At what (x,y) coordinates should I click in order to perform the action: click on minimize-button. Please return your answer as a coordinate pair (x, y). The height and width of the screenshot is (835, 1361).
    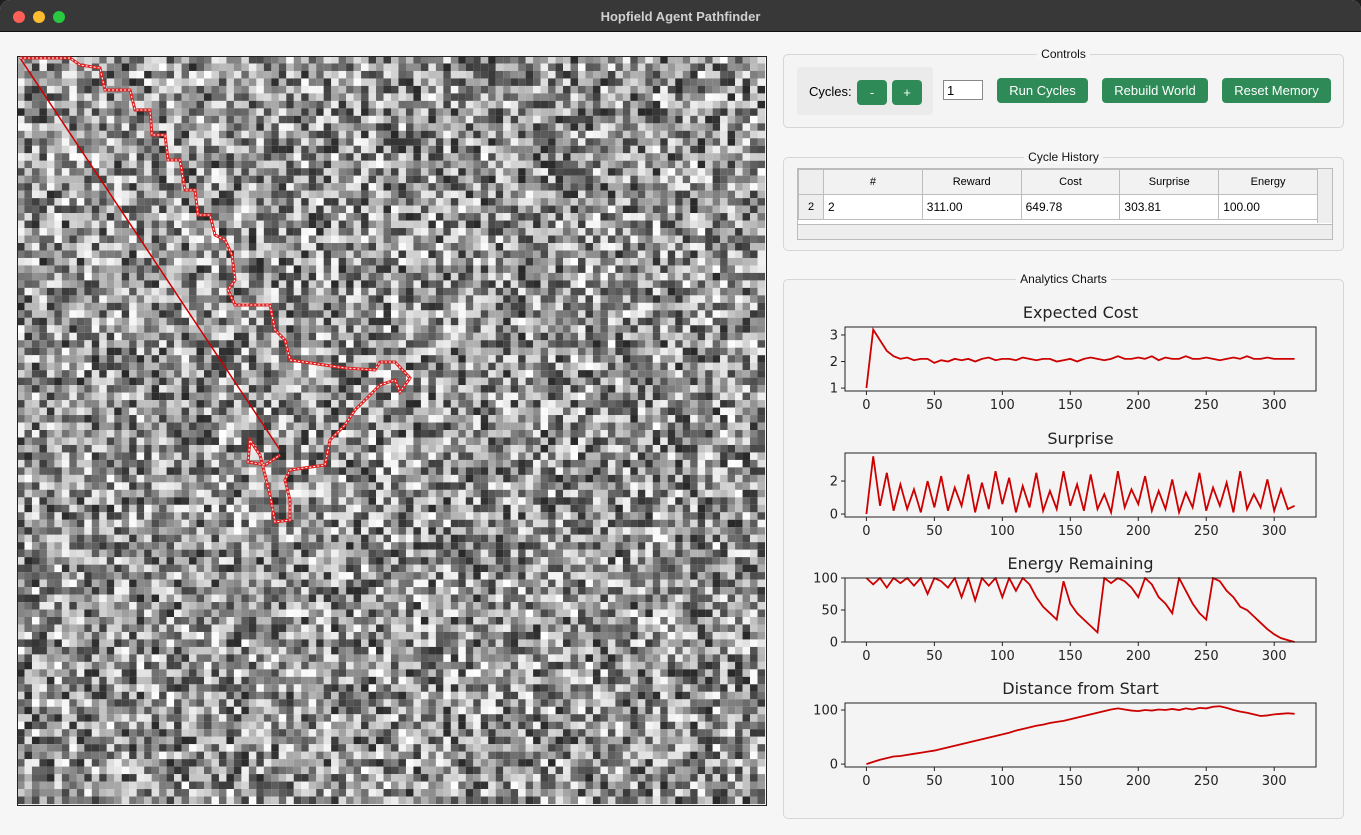
    Looking at the image, I should click on (39, 17).